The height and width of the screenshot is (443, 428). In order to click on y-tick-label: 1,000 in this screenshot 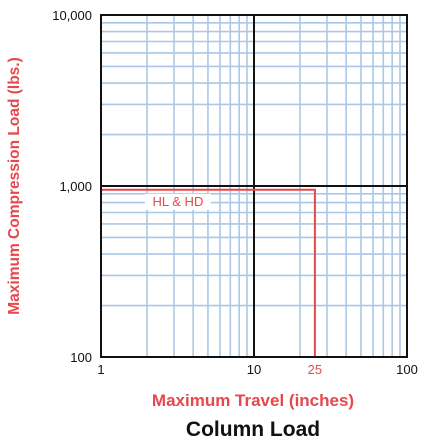, I will do `click(75, 186)`.